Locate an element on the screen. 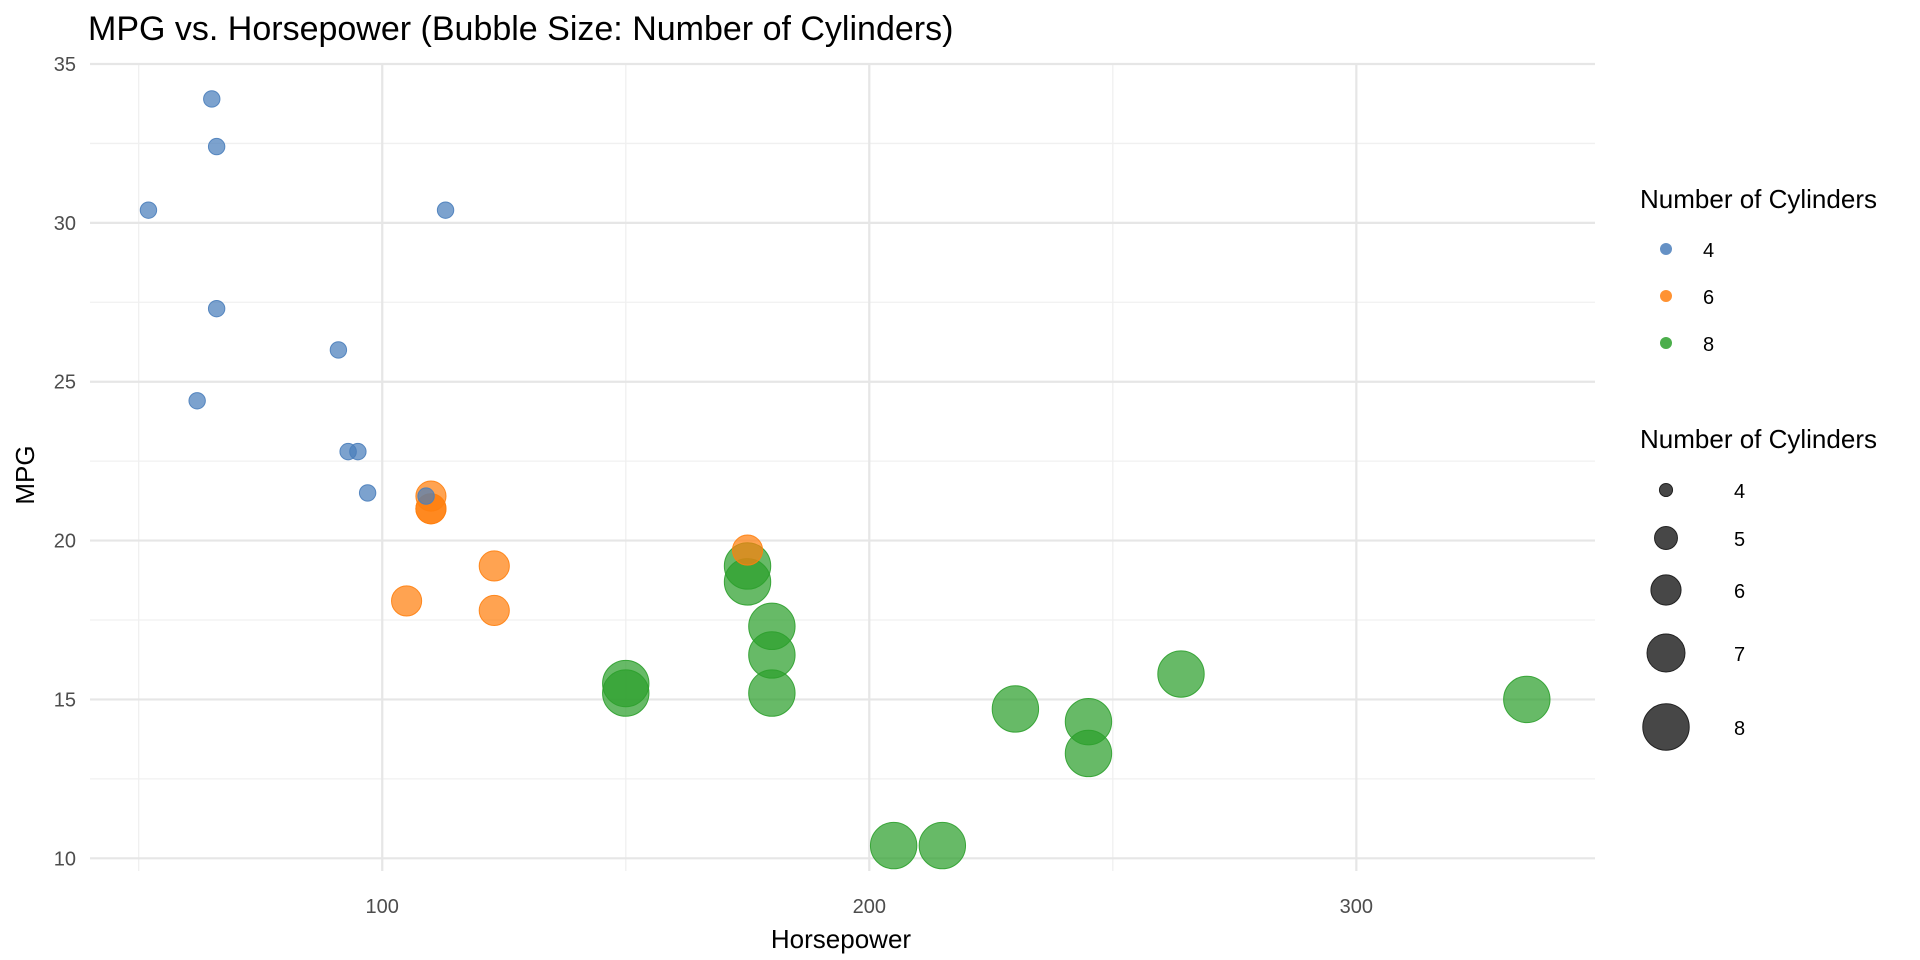 This screenshot has width=1920, height=960. size-legend-label: 6 is located at coordinates (1739, 592).